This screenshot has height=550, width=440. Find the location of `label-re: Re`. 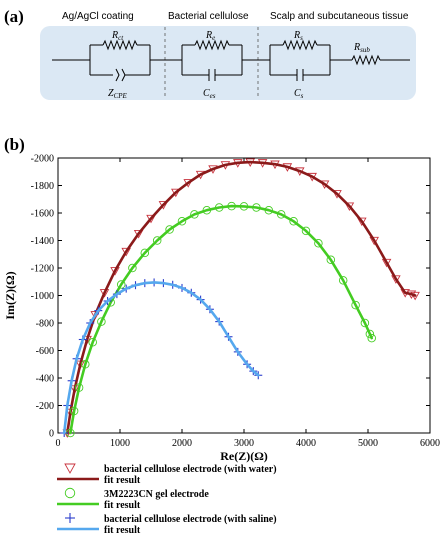

label-re: Re is located at coordinates (210, 36).